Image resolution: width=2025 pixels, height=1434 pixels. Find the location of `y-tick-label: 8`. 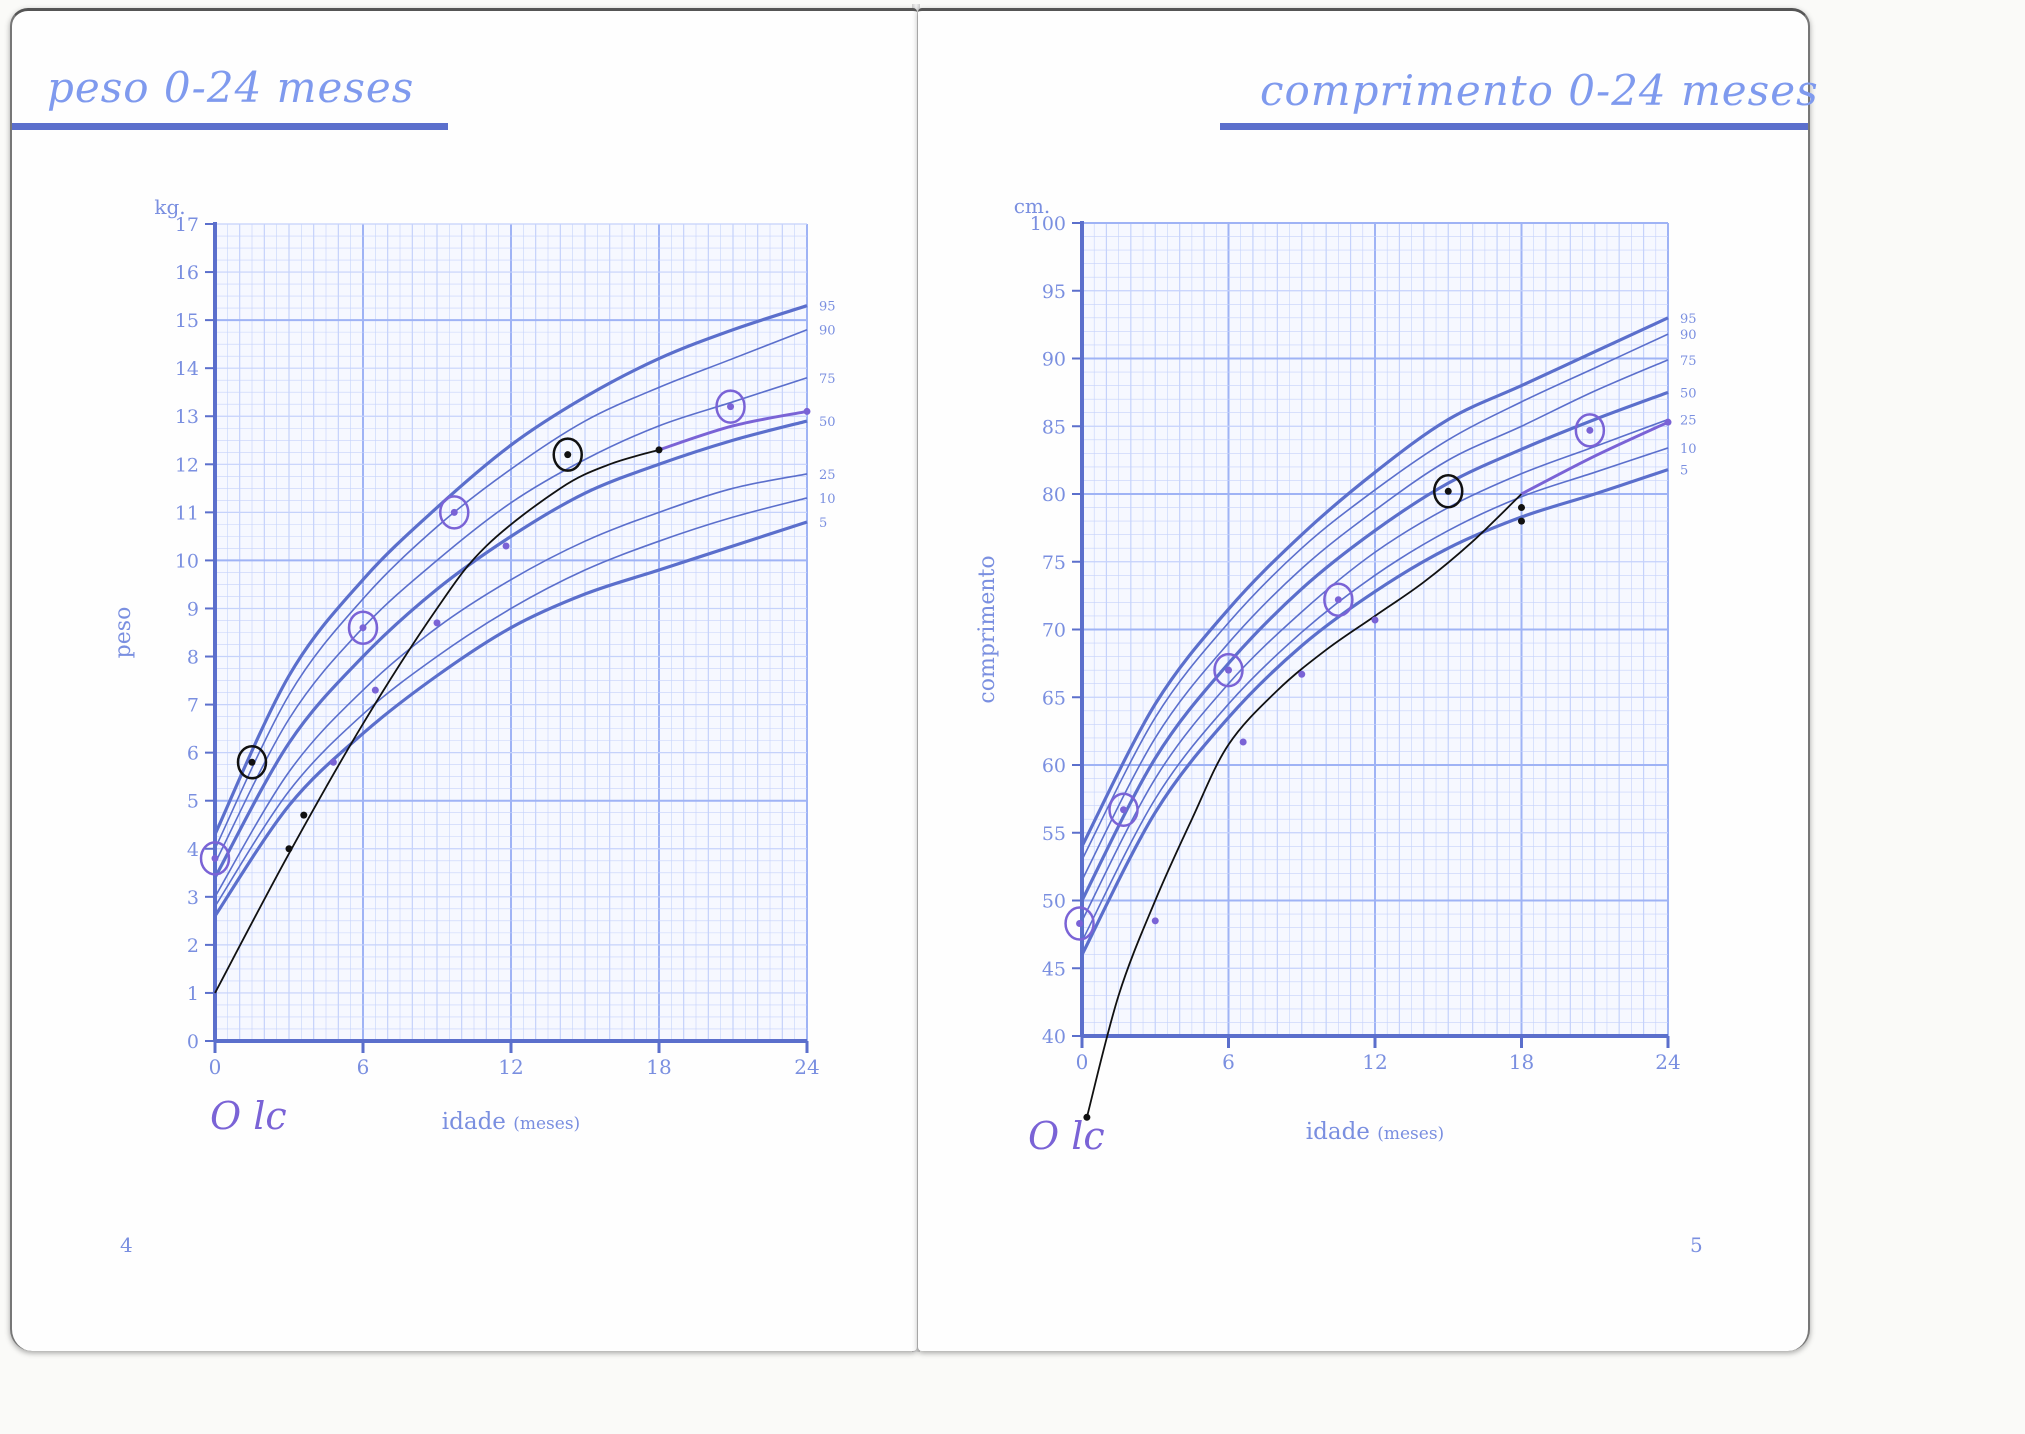

y-tick-label: 8 is located at coordinates (193, 658).